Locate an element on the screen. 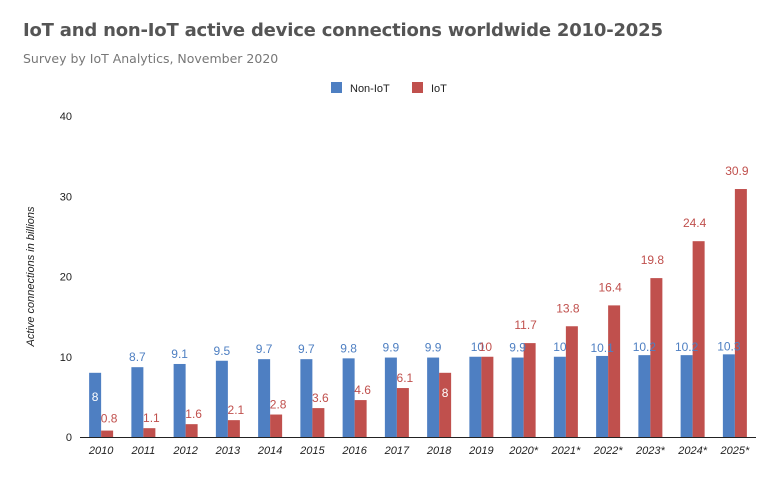  data-label-iot: 2.8 is located at coordinates (278, 405).